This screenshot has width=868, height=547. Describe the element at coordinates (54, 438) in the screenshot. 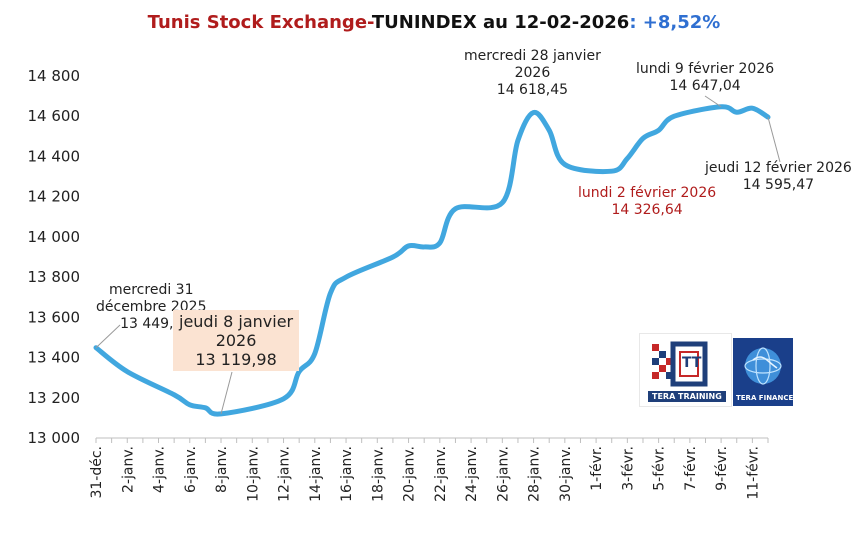

I see `y-tick-label: 13 000` at that location.